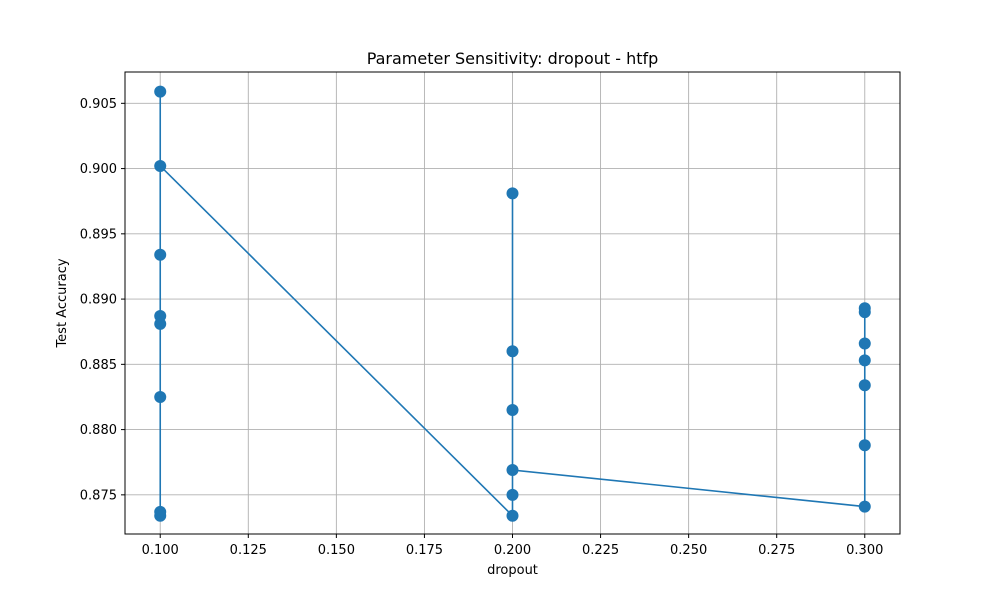 Image resolution: width=1000 pixels, height=600 pixels. Describe the element at coordinates (98, 169) in the screenshot. I see `y-tick-label: 0.900` at that location.